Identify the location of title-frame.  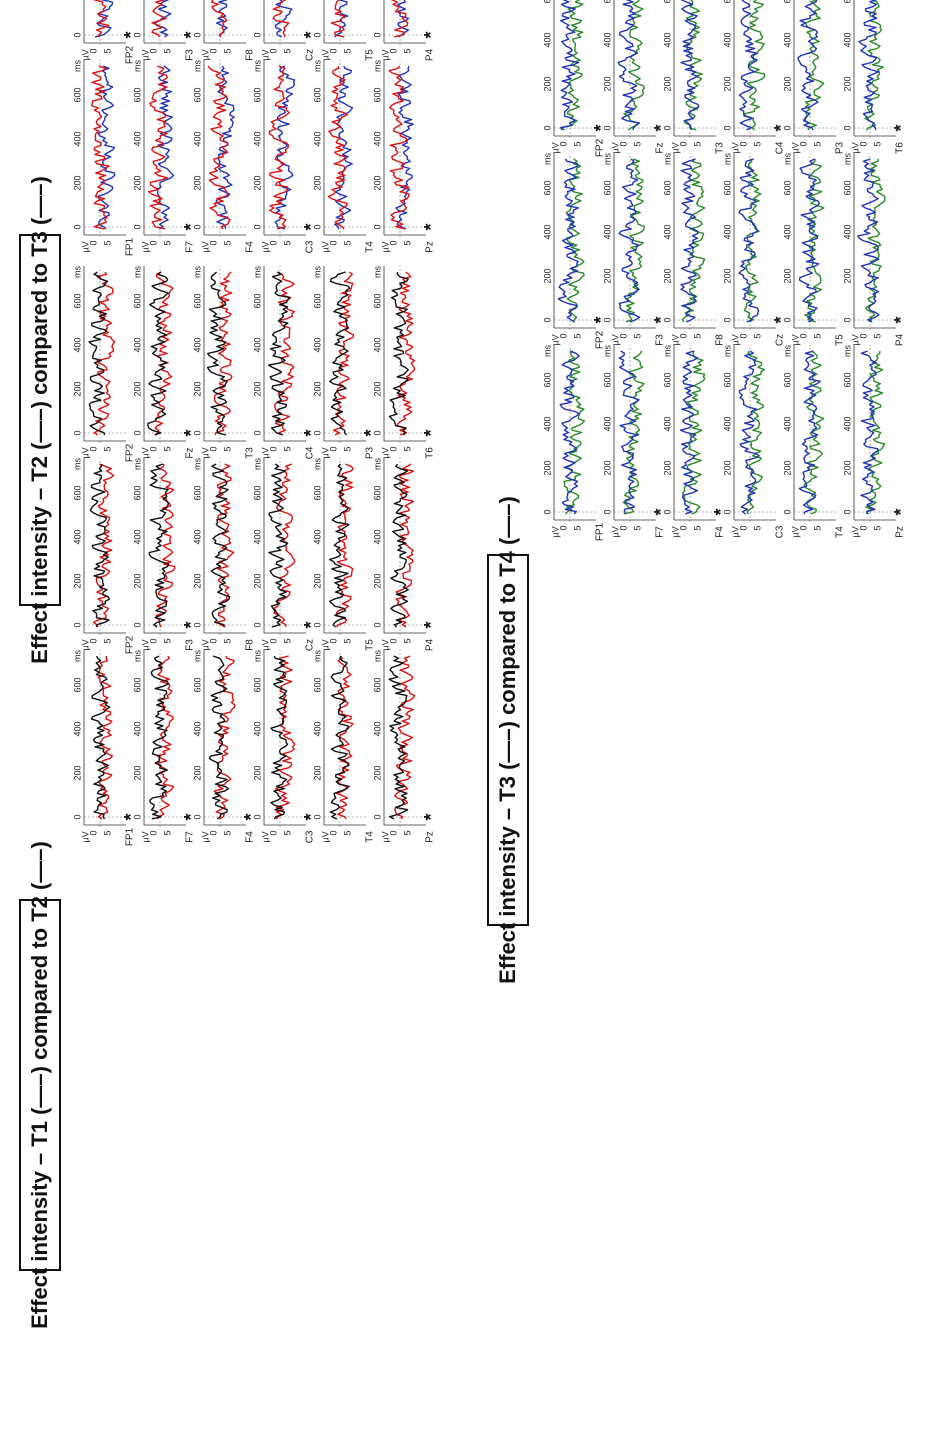
(508, 740).